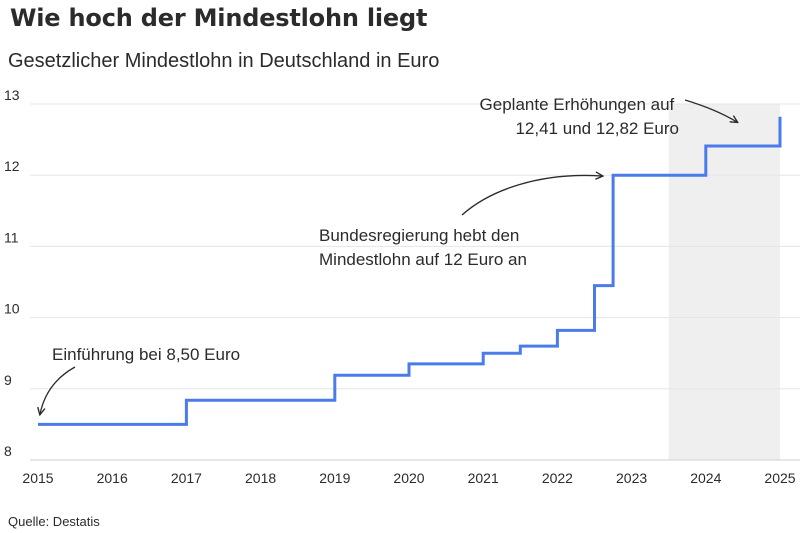 This screenshot has height=533, width=800. What do you see at coordinates (54, 521) in the screenshot?
I see `source-note: Quelle: Destatis` at bounding box center [54, 521].